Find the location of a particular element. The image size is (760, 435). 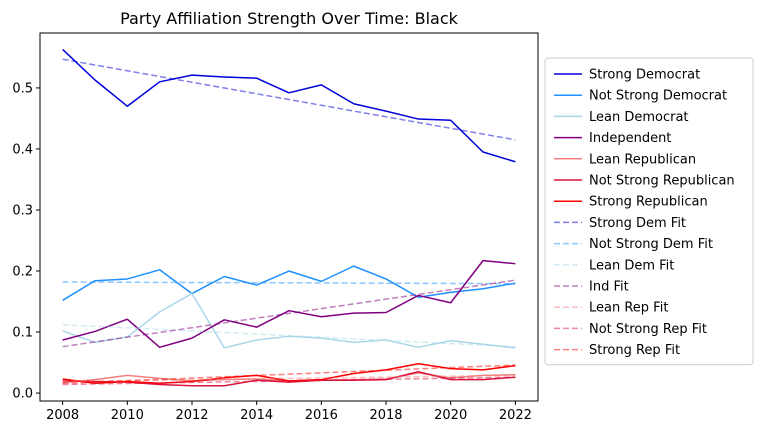

legend-label: Strong Dem Fit is located at coordinates (637, 223).